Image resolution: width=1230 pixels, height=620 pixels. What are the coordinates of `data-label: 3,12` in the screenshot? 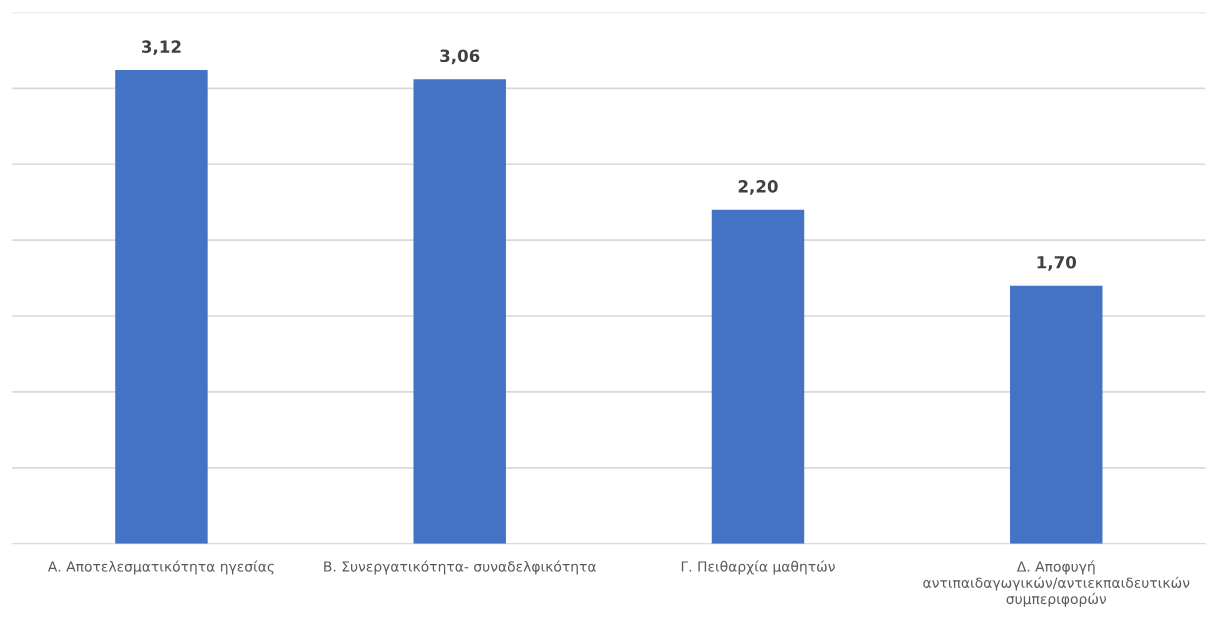 It's located at (161, 48).